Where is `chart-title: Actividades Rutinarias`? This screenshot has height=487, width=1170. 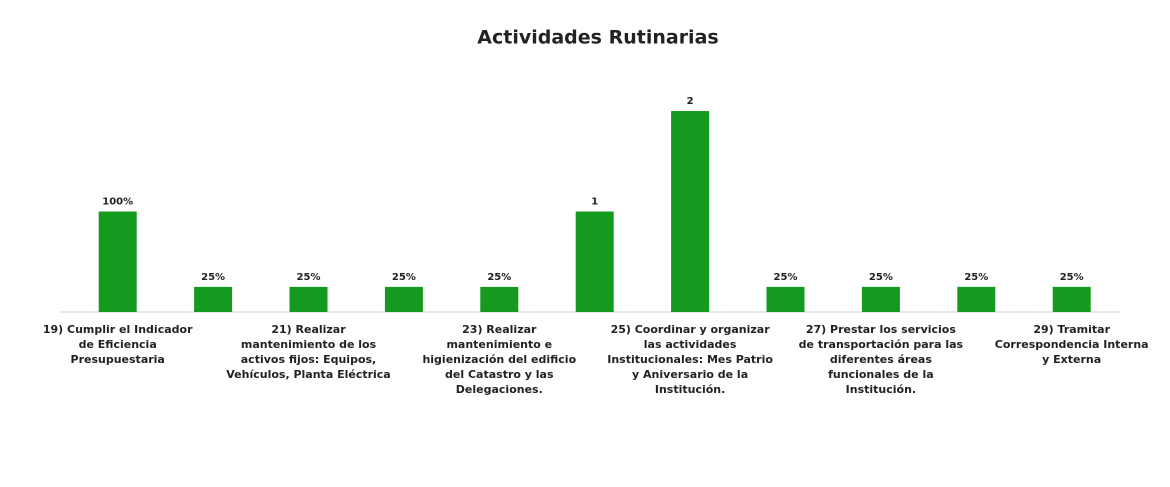
chart-title: Actividades Rutinarias is located at coordinates (597, 38).